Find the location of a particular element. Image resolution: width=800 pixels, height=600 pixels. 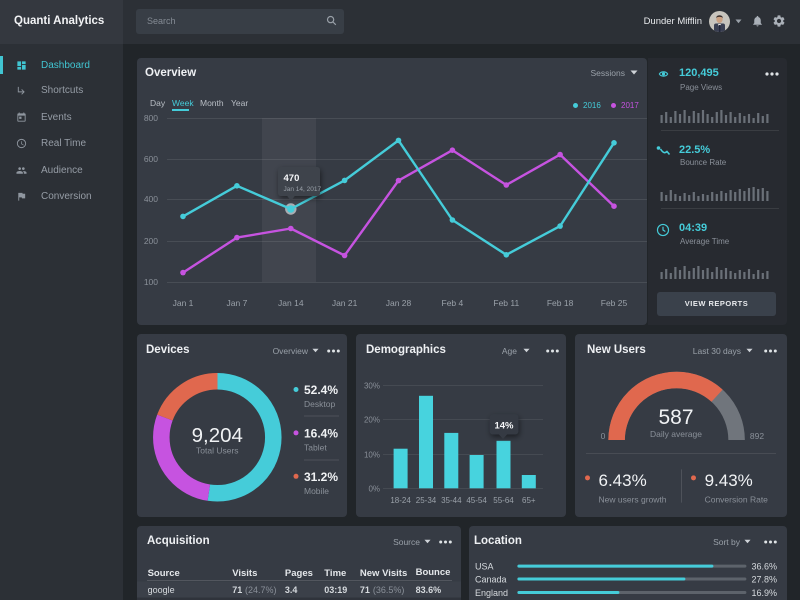

svg-text: Feb 25 is located at coordinates (614, 303).